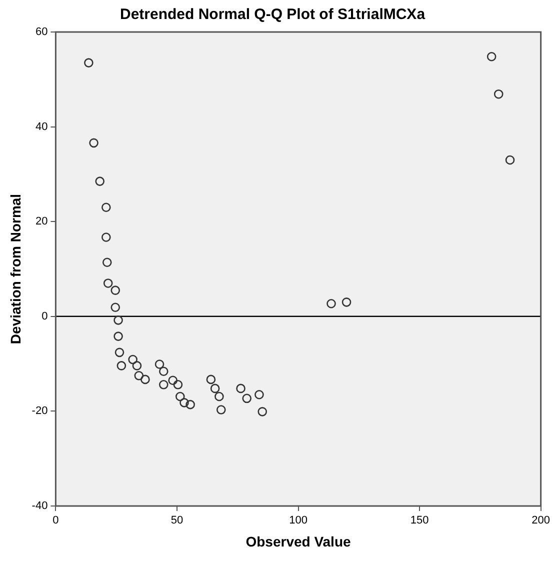 The width and height of the screenshot is (553, 561). Describe the element at coordinates (273, 15) in the screenshot. I see `chart-title: Detrended Normal Q-Q Plot of S1trialMCXa` at that location.